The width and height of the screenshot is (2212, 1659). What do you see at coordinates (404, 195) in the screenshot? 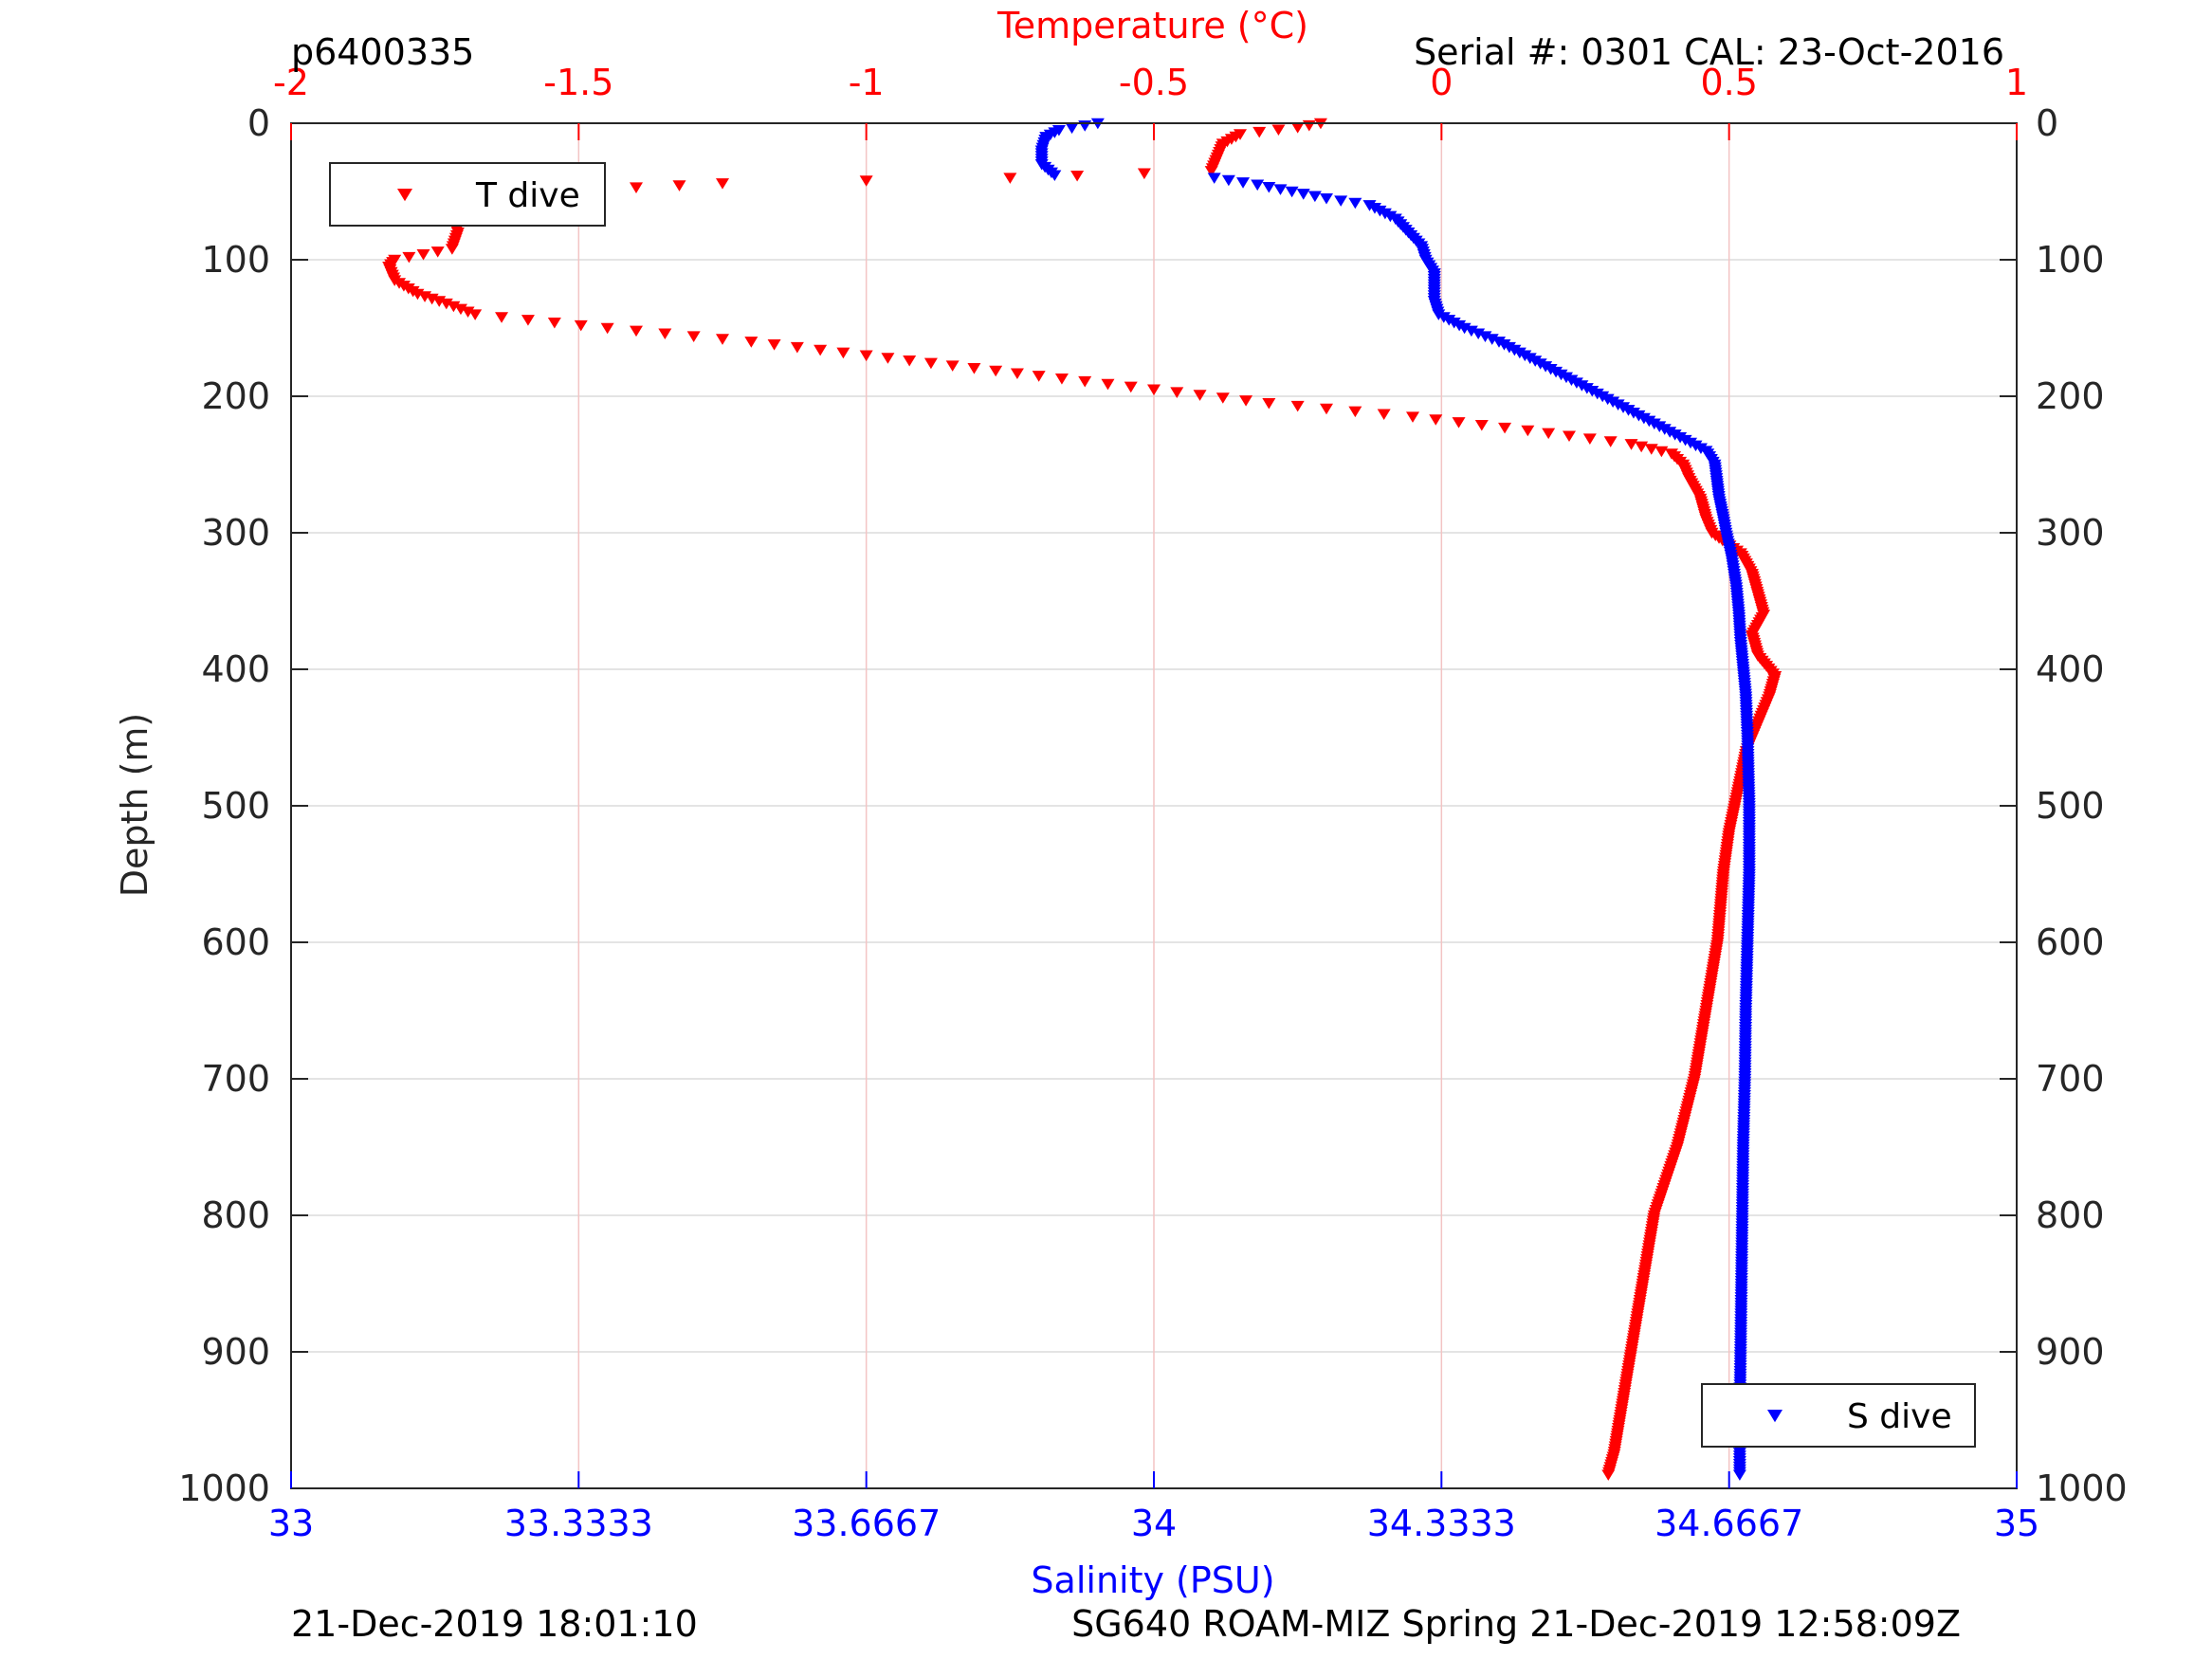
I see `legend-temperature-marker` at bounding box center [404, 195].